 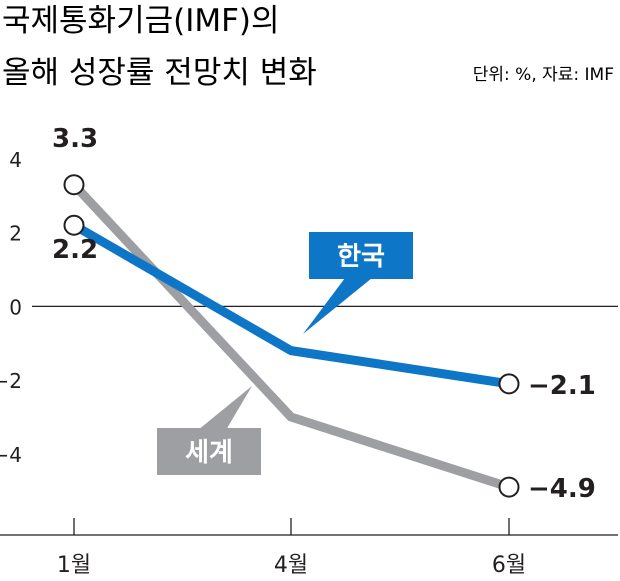 I want to click on world-callout-label: 세계, so click(x=209, y=453).